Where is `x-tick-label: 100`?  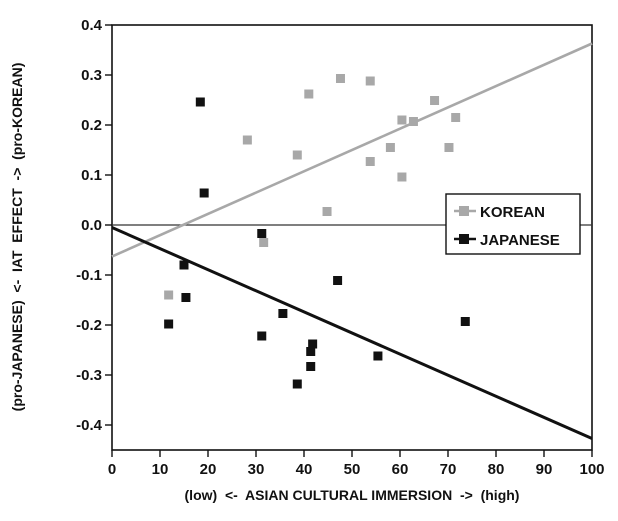 x-tick-label: 100 is located at coordinates (591, 469).